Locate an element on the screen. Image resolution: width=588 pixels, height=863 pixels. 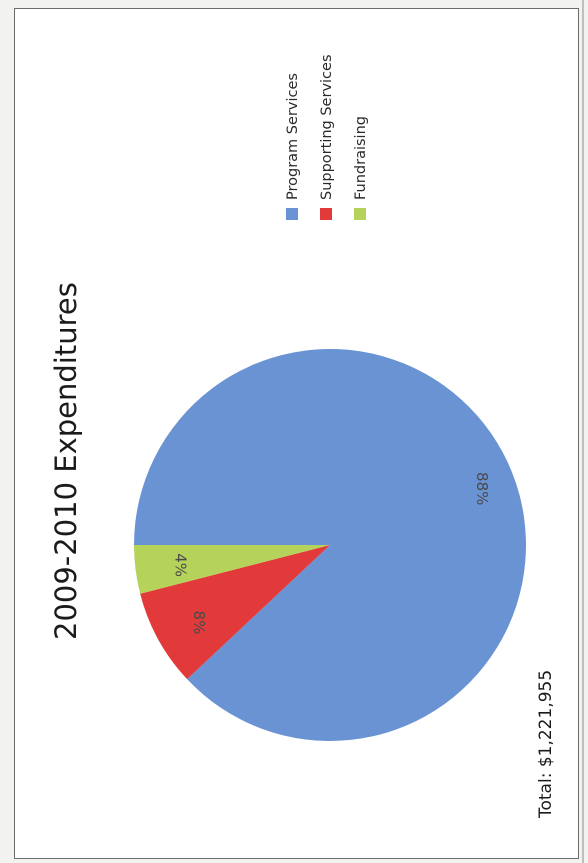
legend-label-fundraising: Fundraising is located at coordinates (361, 158).